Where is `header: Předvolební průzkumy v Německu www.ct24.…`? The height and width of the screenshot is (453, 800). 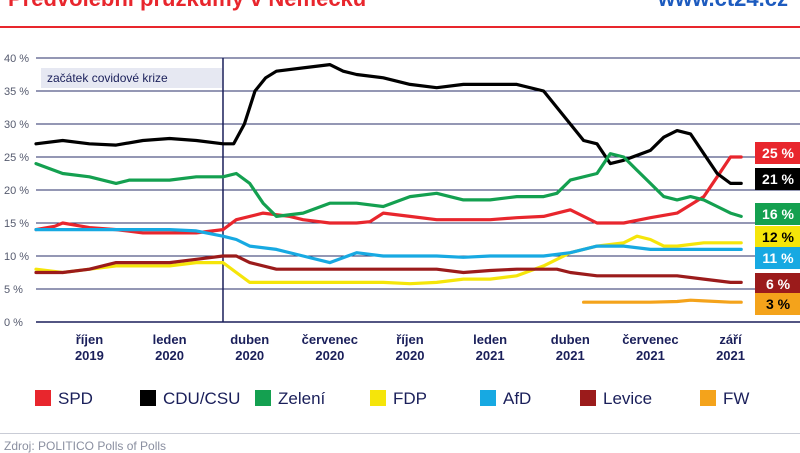
header: Předvolební průzkumy v Německu www.ct24.… is located at coordinates (400, 14).